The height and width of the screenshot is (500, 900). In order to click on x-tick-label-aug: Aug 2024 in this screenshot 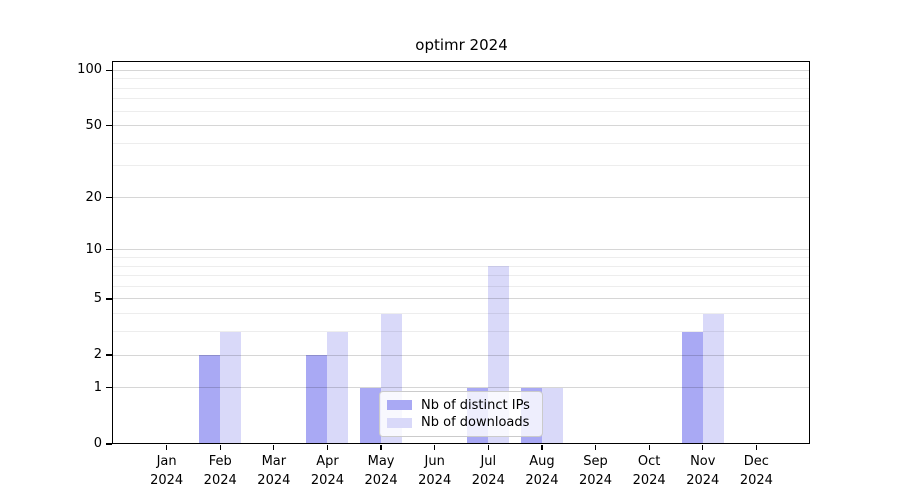, I will do `click(542, 471)`.